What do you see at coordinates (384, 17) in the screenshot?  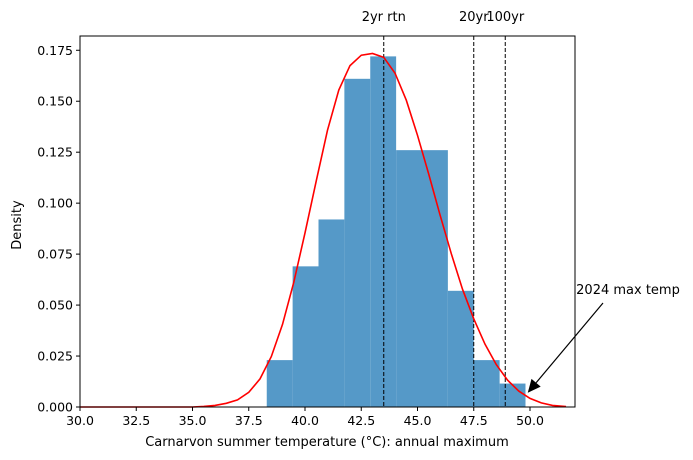 I see `return-level-label: 2yr rtn` at bounding box center [384, 17].